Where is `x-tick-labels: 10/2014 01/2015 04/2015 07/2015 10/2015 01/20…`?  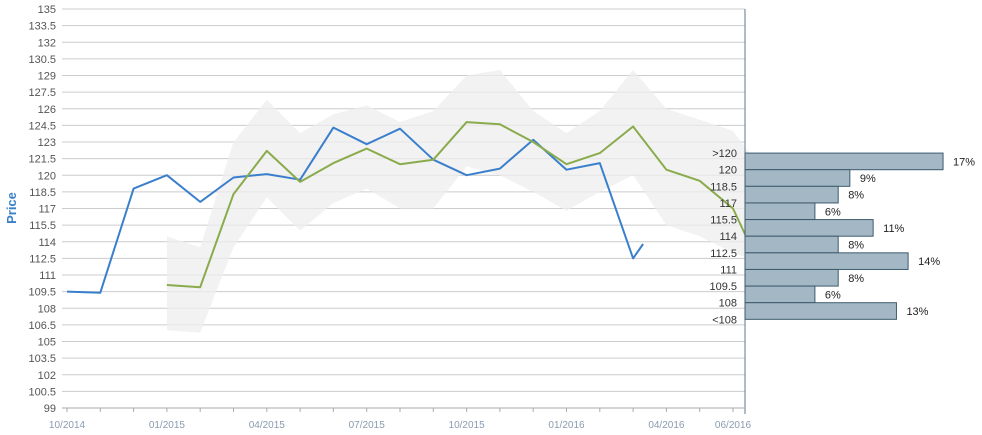
x-tick-labels: 10/2014 01/2015 04/2015 07/2015 10/2015 01/20… is located at coordinates (400, 425).